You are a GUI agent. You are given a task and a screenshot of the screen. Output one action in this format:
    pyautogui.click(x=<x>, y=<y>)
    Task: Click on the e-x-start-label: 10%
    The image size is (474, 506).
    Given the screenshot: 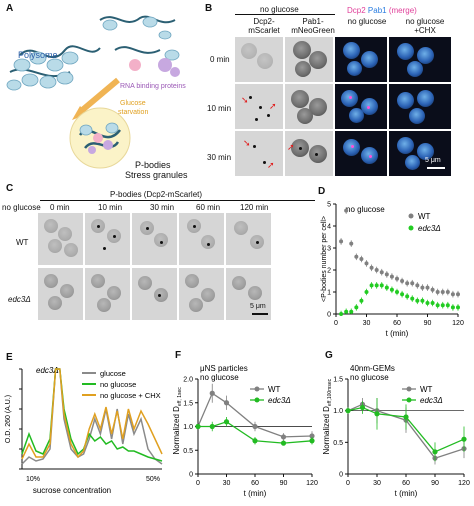 What is the action you would take?
    pyautogui.click(x=33, y=479)
    